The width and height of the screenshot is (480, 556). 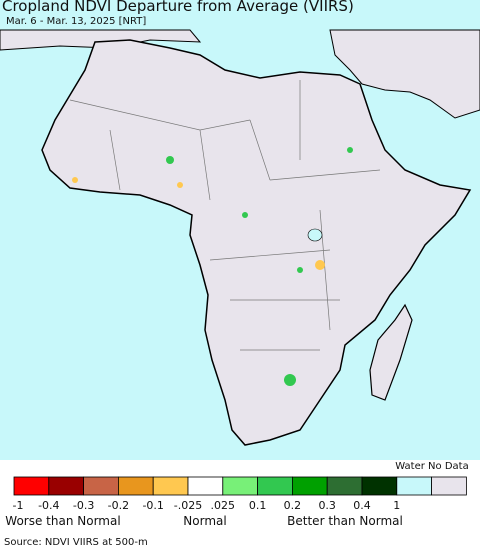 What do you see at coordinates (404, 74) in the screenshot?
I see `middle-east` at bounding box center [404, 74].